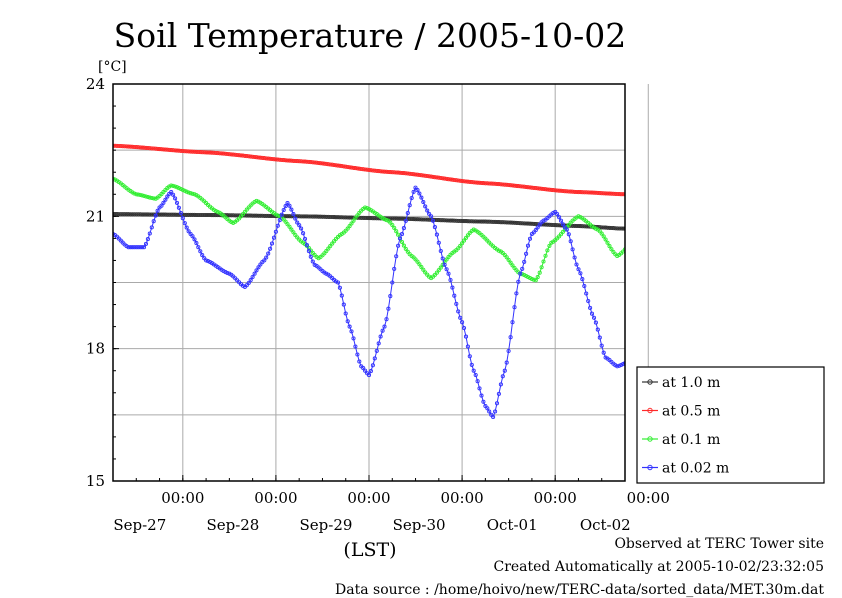  Describe the element at coordinates (95, 84) in the screenshot. I see `y-tick-label: 24` at that location.